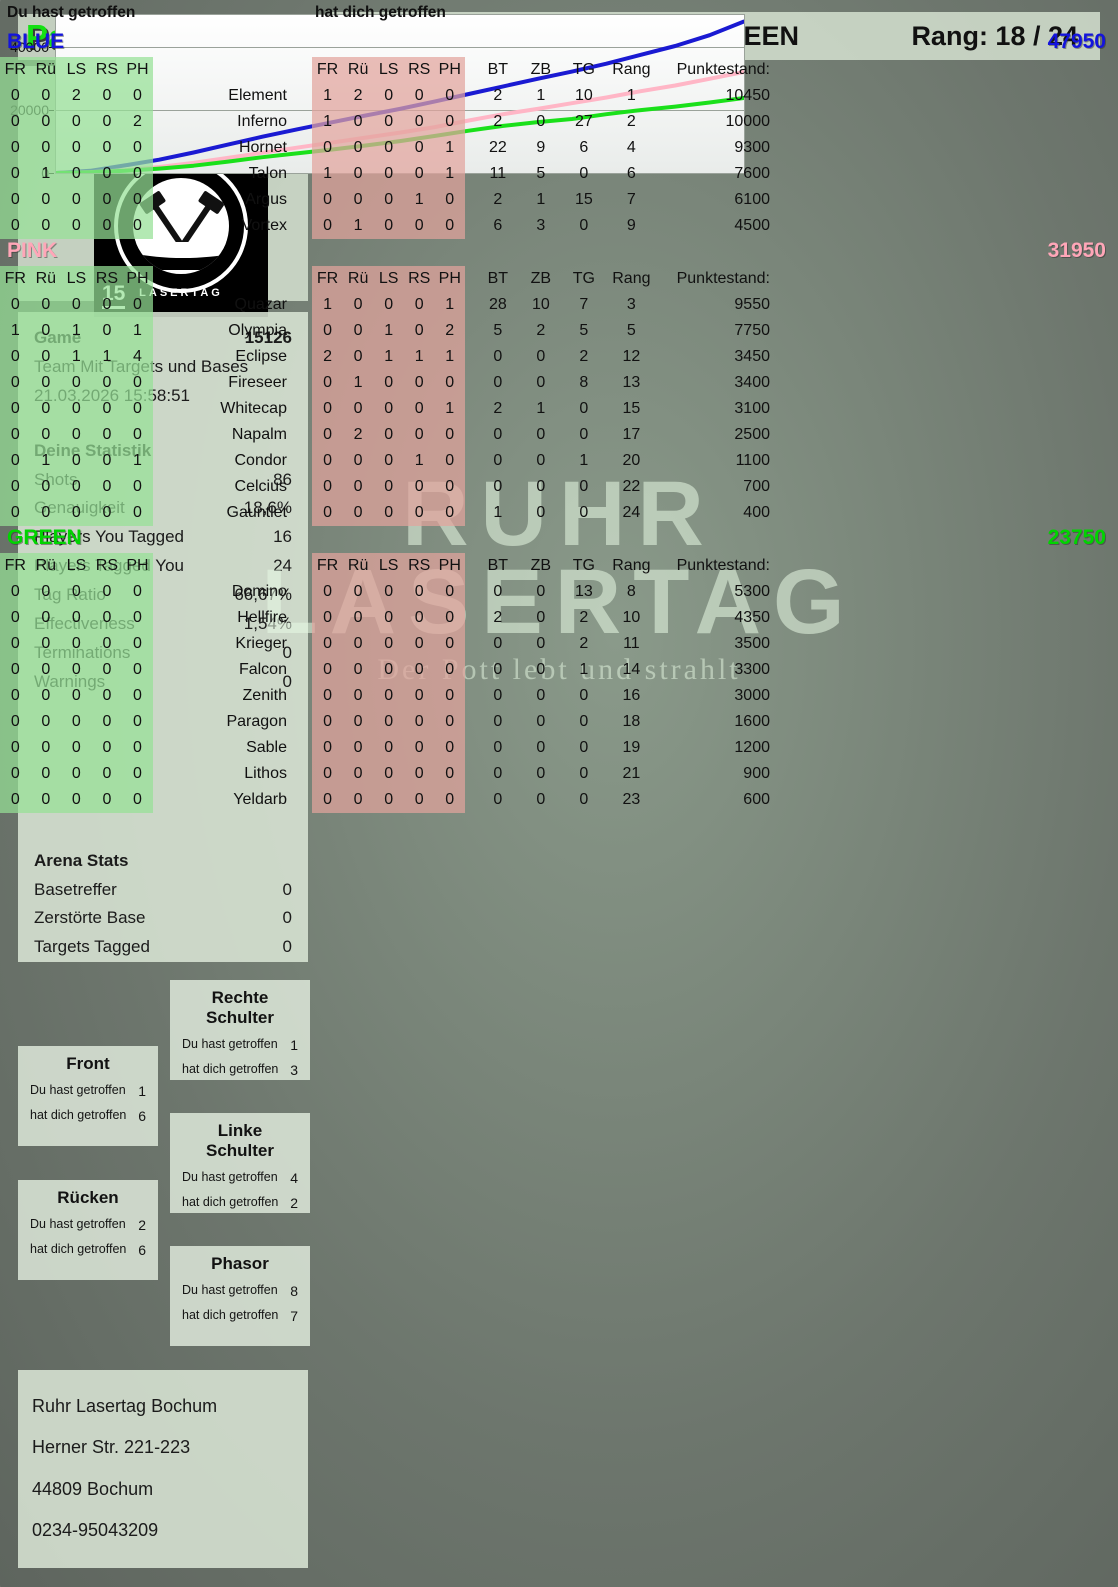 Image resolution: width=1118 pixels, height=1587 pixels. I want to click on col-header: PH, so click(450, 566).